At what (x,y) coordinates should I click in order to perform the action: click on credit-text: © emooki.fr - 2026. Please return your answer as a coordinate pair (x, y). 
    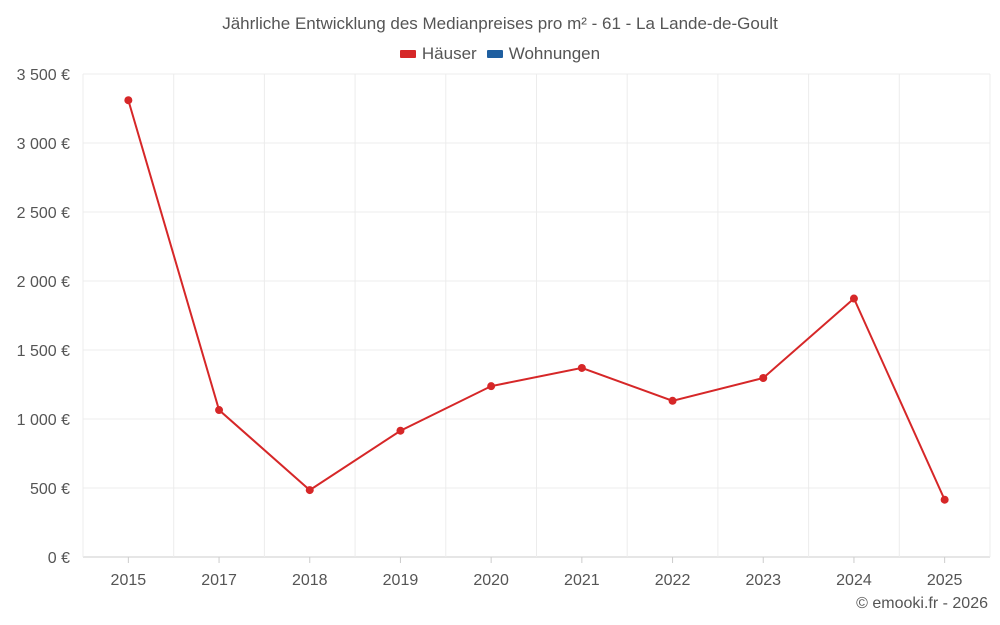
    Looking at the image, I should click on (922, 603).